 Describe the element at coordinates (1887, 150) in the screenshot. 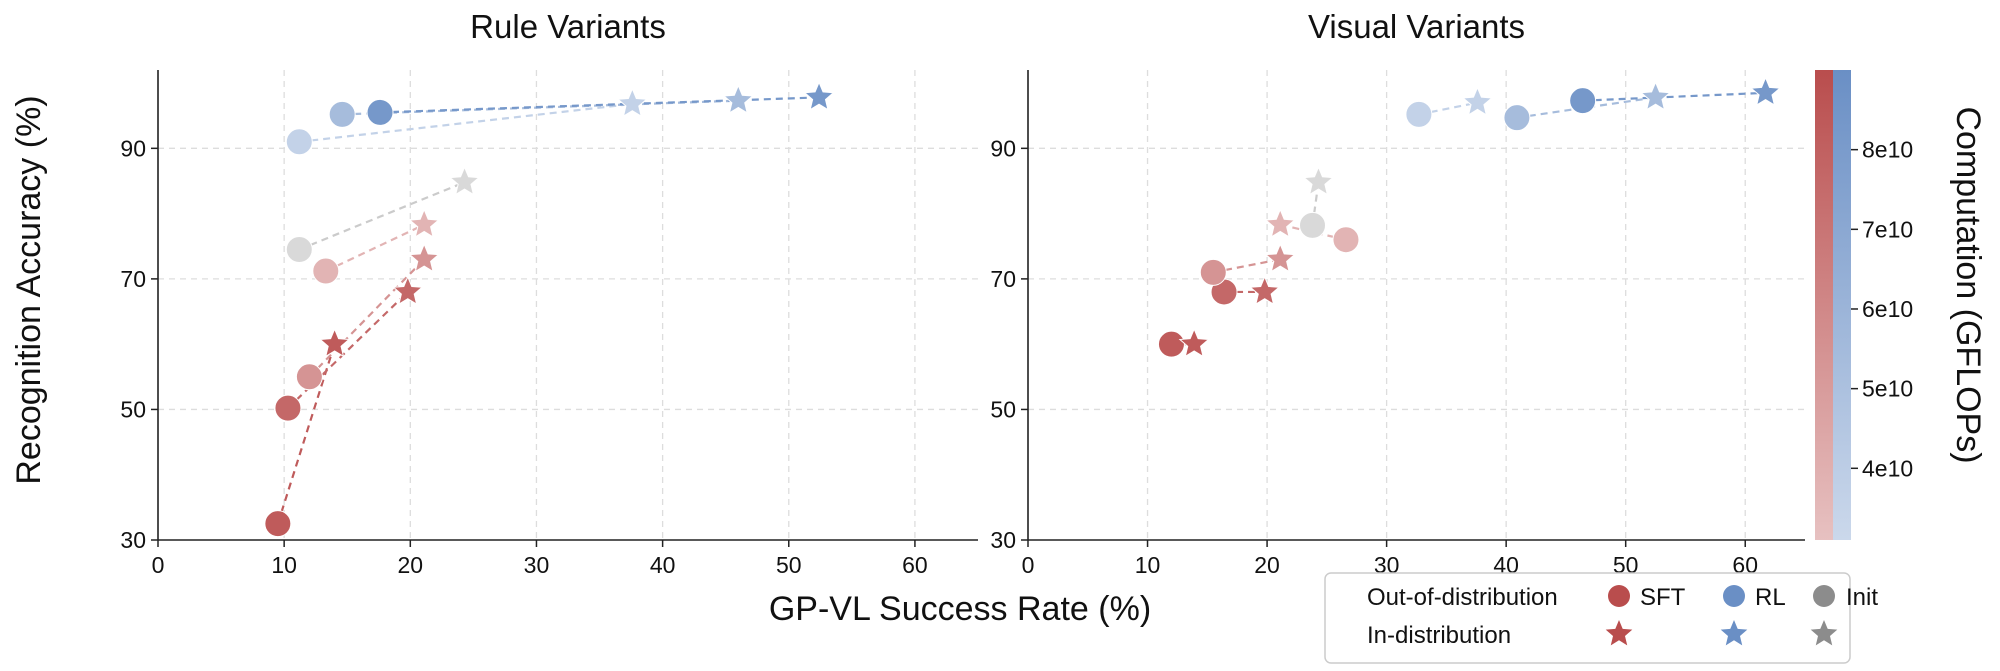

I see `colorbar-tick-label: 8e10` at that location.